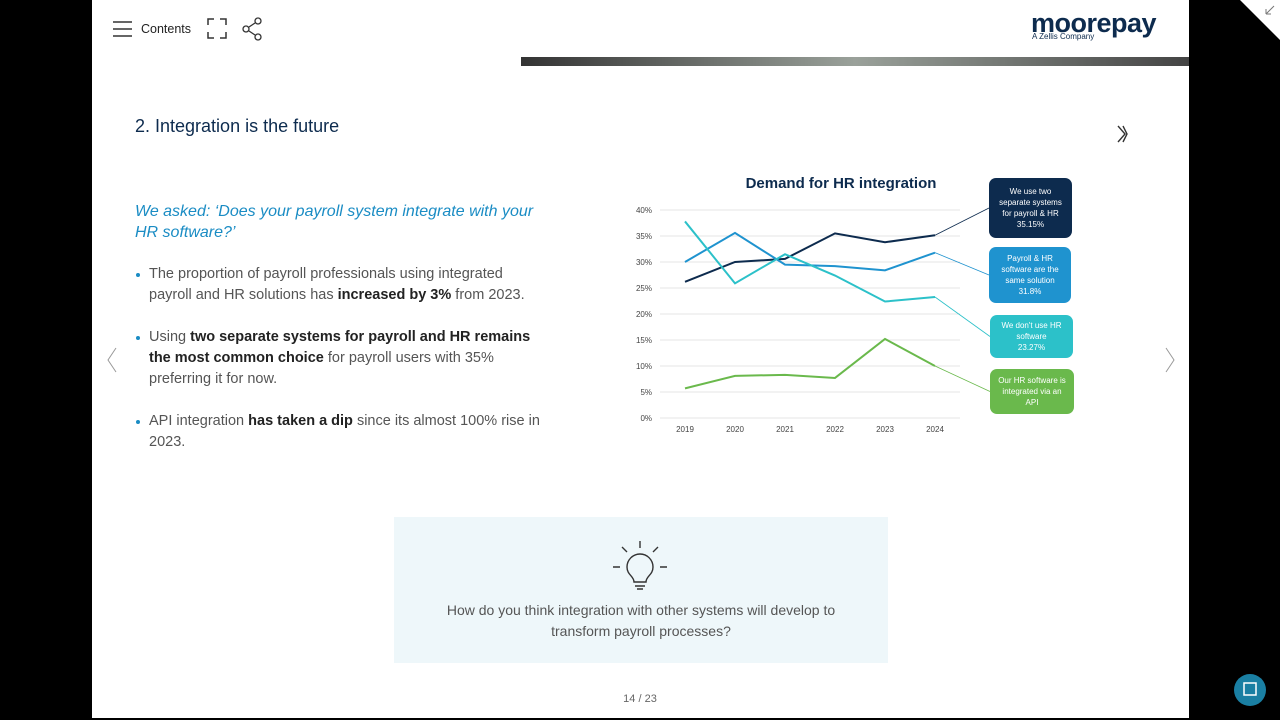  What do you see at coordinates (1030, 291) in the screenshot?
I see `value-label: 31.8%` at bounding box center [1030, 291].